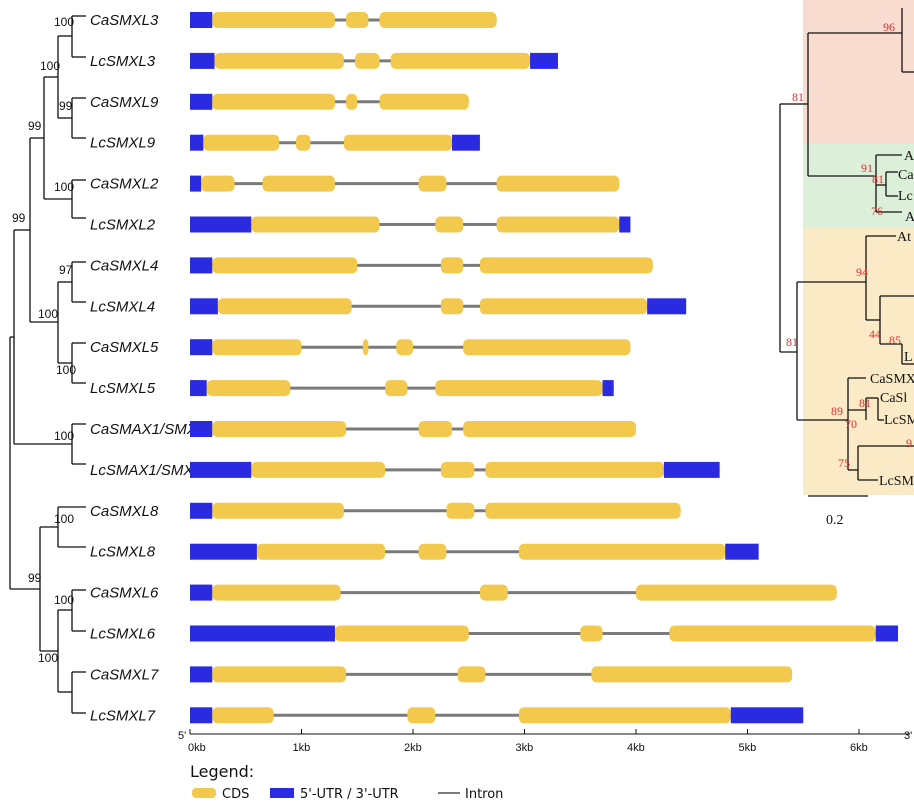  I want to click on clade-highlight-middle, so click(858, 185).